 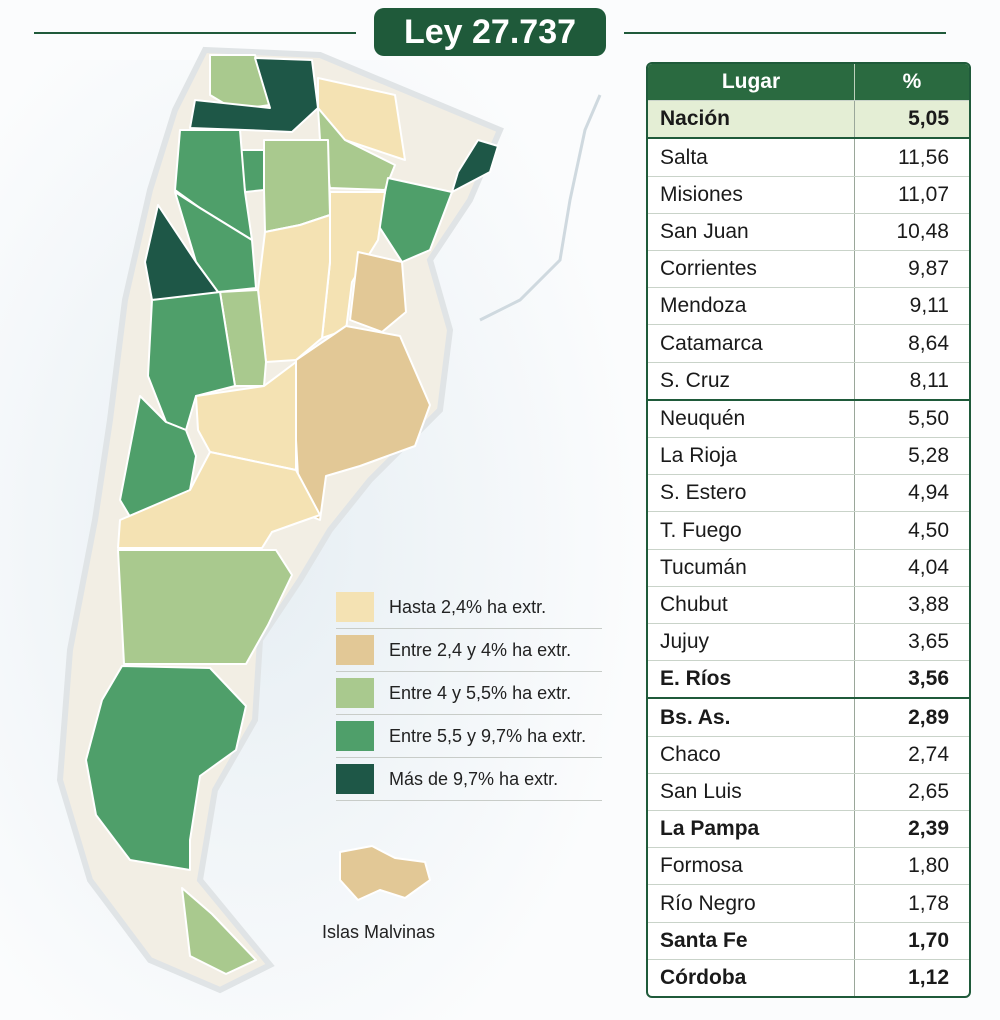 I want to click on place-cell: Mendoza, so click(x=751, y=306).